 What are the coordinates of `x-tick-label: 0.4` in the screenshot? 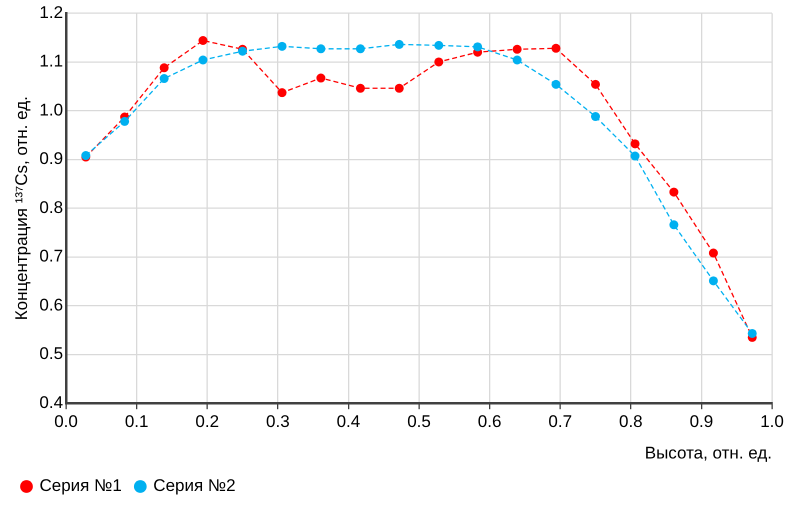 It's located at (348, 422).